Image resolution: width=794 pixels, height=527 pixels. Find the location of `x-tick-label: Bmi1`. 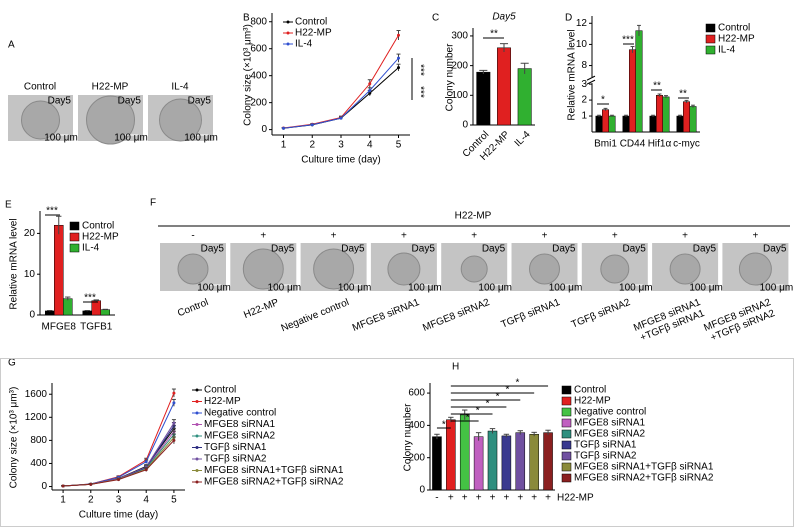

x-tick-label: Bmi1 is located at coordinates (605, 144).